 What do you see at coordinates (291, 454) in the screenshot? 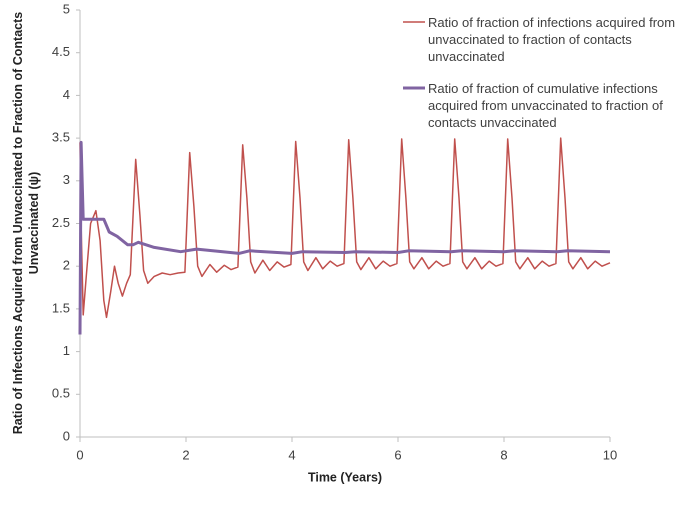
I see `x-tick-label: 4` at bounding box center [291, 454].